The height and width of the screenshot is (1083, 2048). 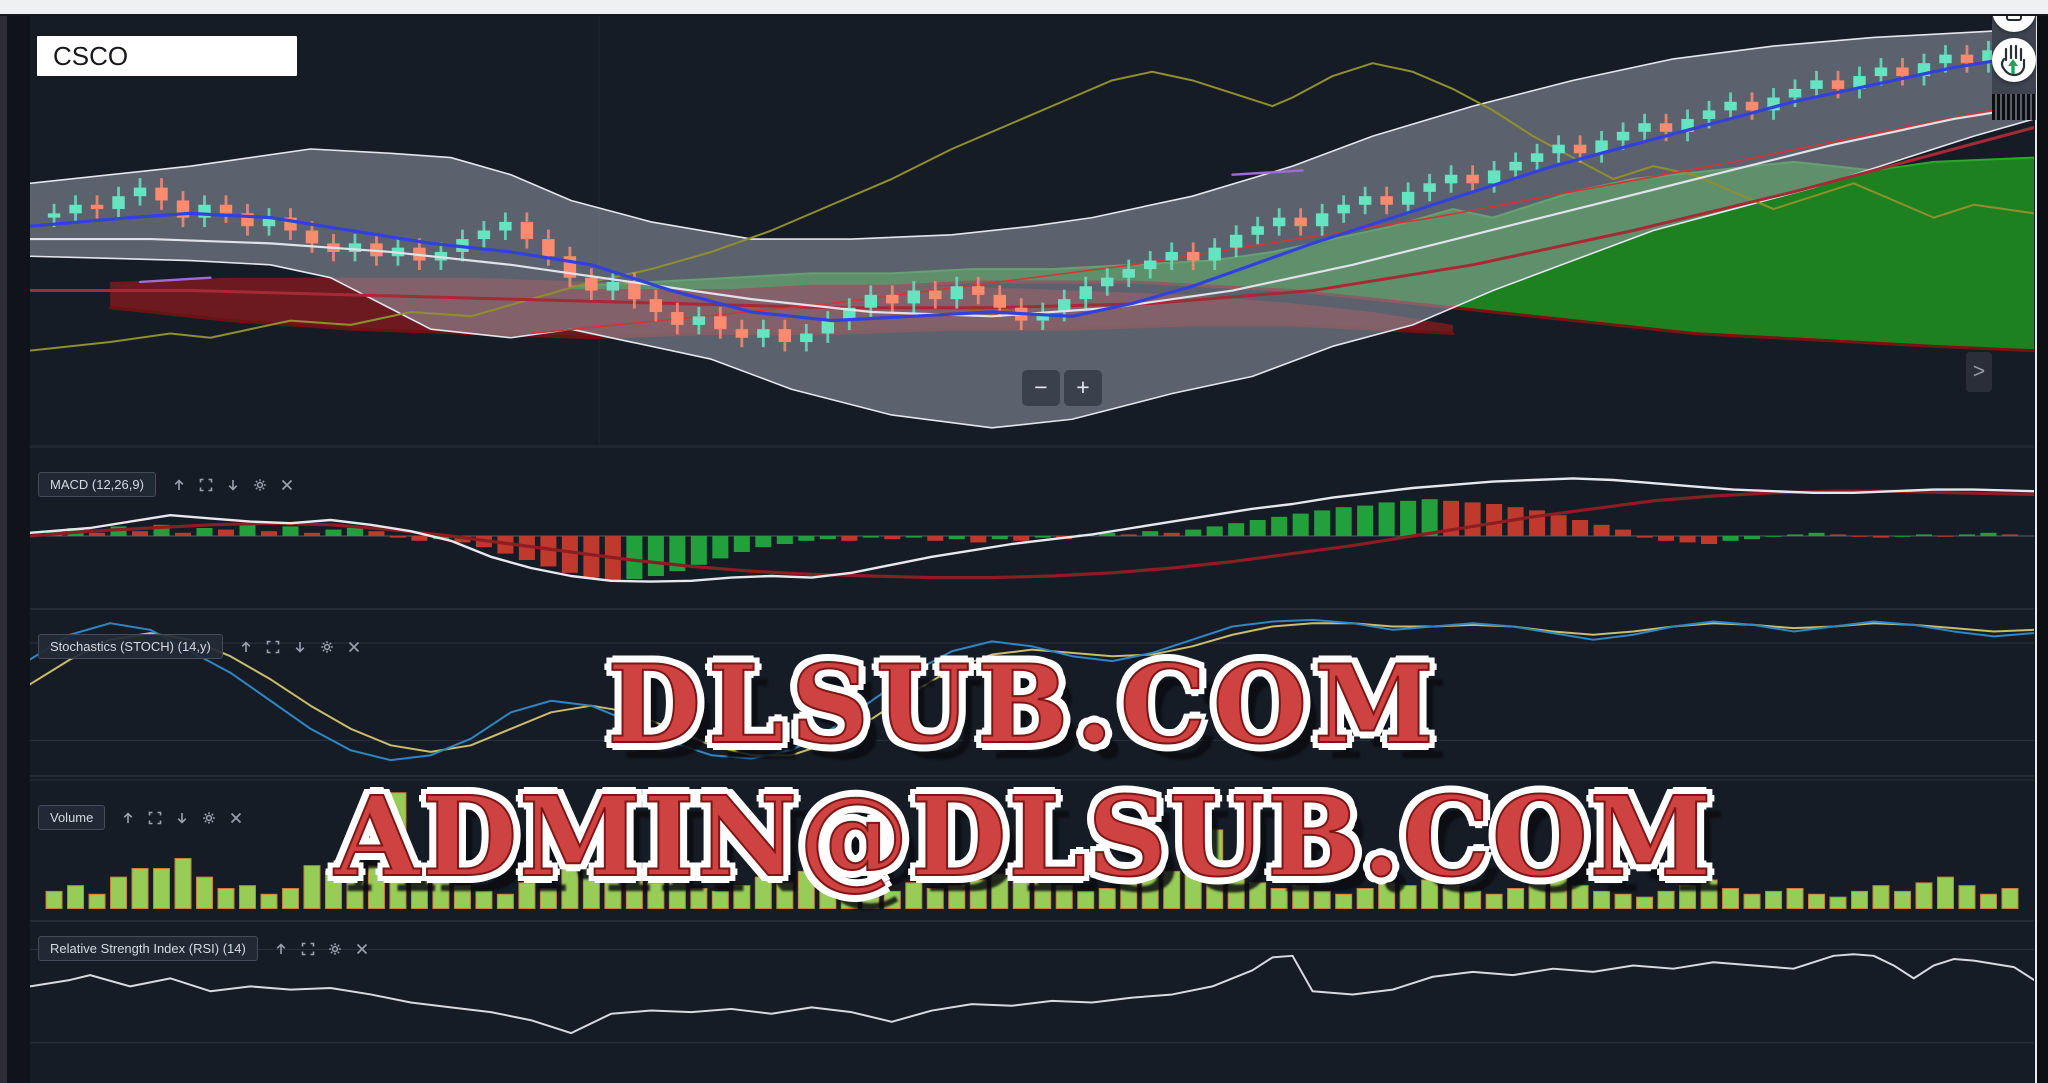 I want to click on macd-chart-canvas, so click(x=1032, y=528).